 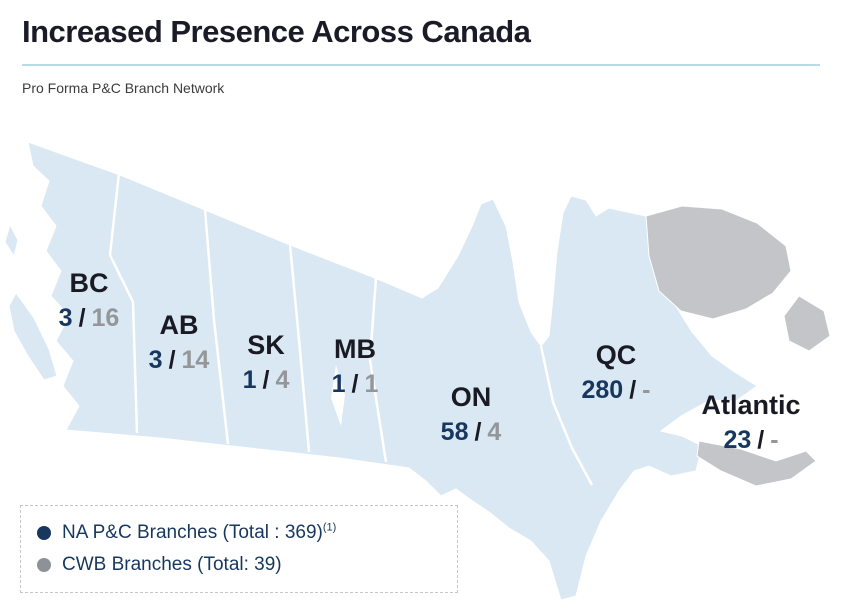 I want to click on legend-label-cwb: CWB Branches (Total: 39), so click(x=172, y=565).